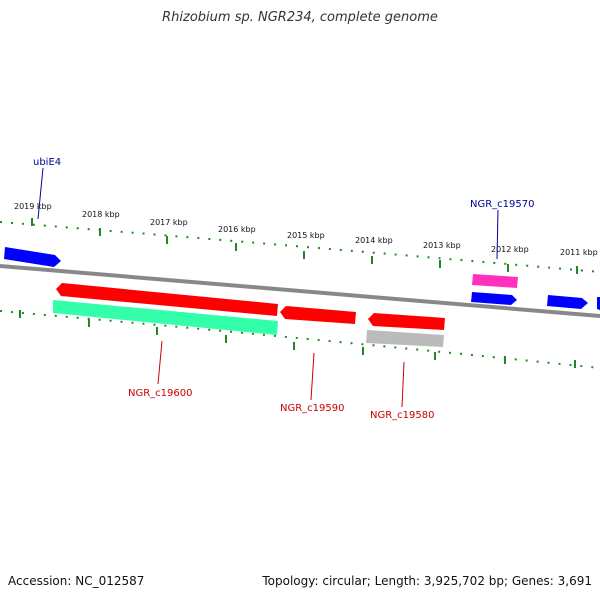 The height and width of the screenshot is (600, 600). I want to click on outer-ruler, so click(300, 247).